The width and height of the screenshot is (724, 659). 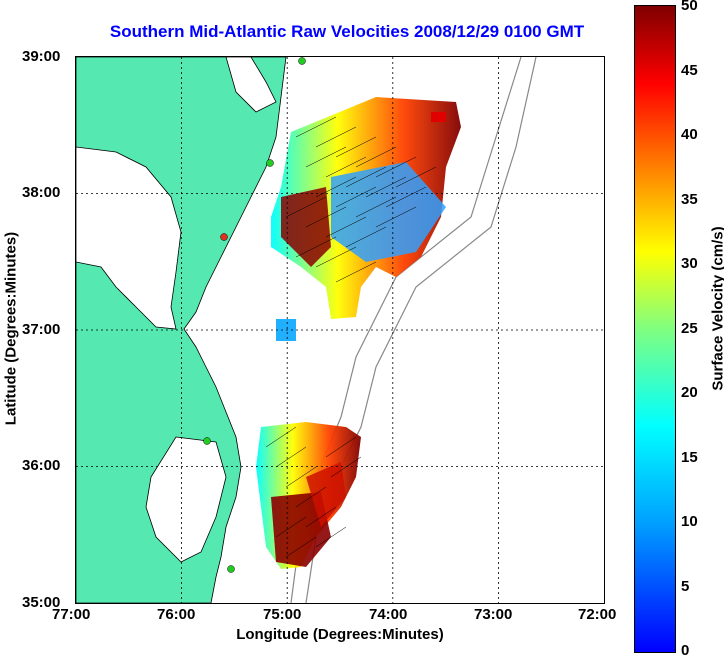 I want to click on delaware-bay, so click(x=251, y=85).